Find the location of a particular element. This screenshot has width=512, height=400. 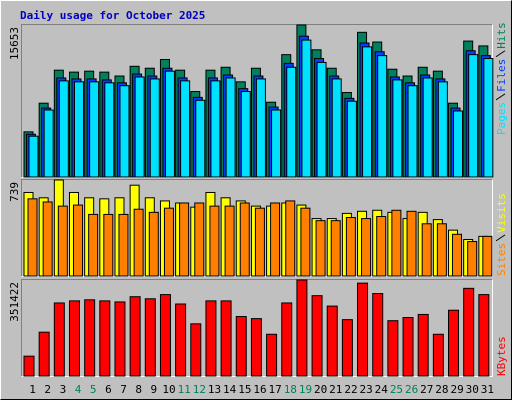

x-tick-label: 14 is located at coordinates (230, 389).